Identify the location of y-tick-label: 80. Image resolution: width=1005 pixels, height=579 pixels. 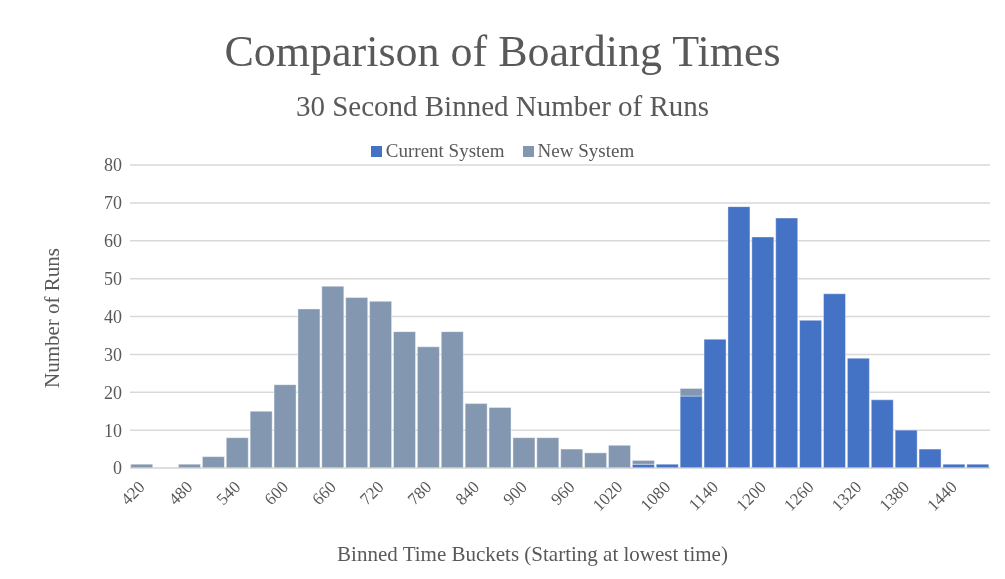
(113, 165).